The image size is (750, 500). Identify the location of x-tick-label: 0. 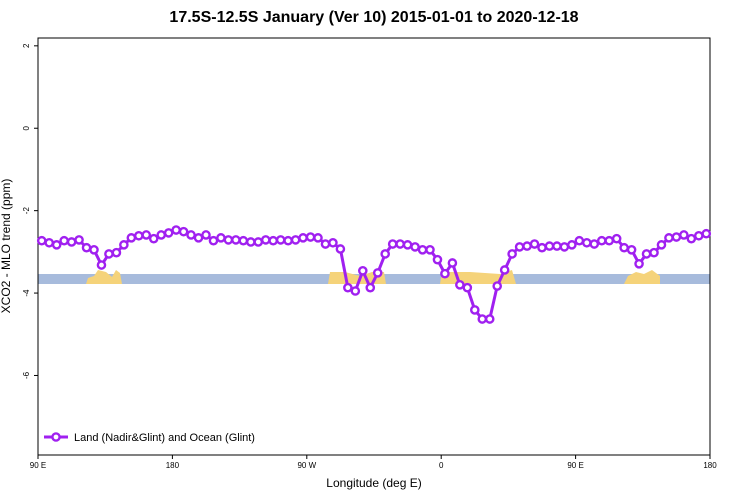
(441, 465).